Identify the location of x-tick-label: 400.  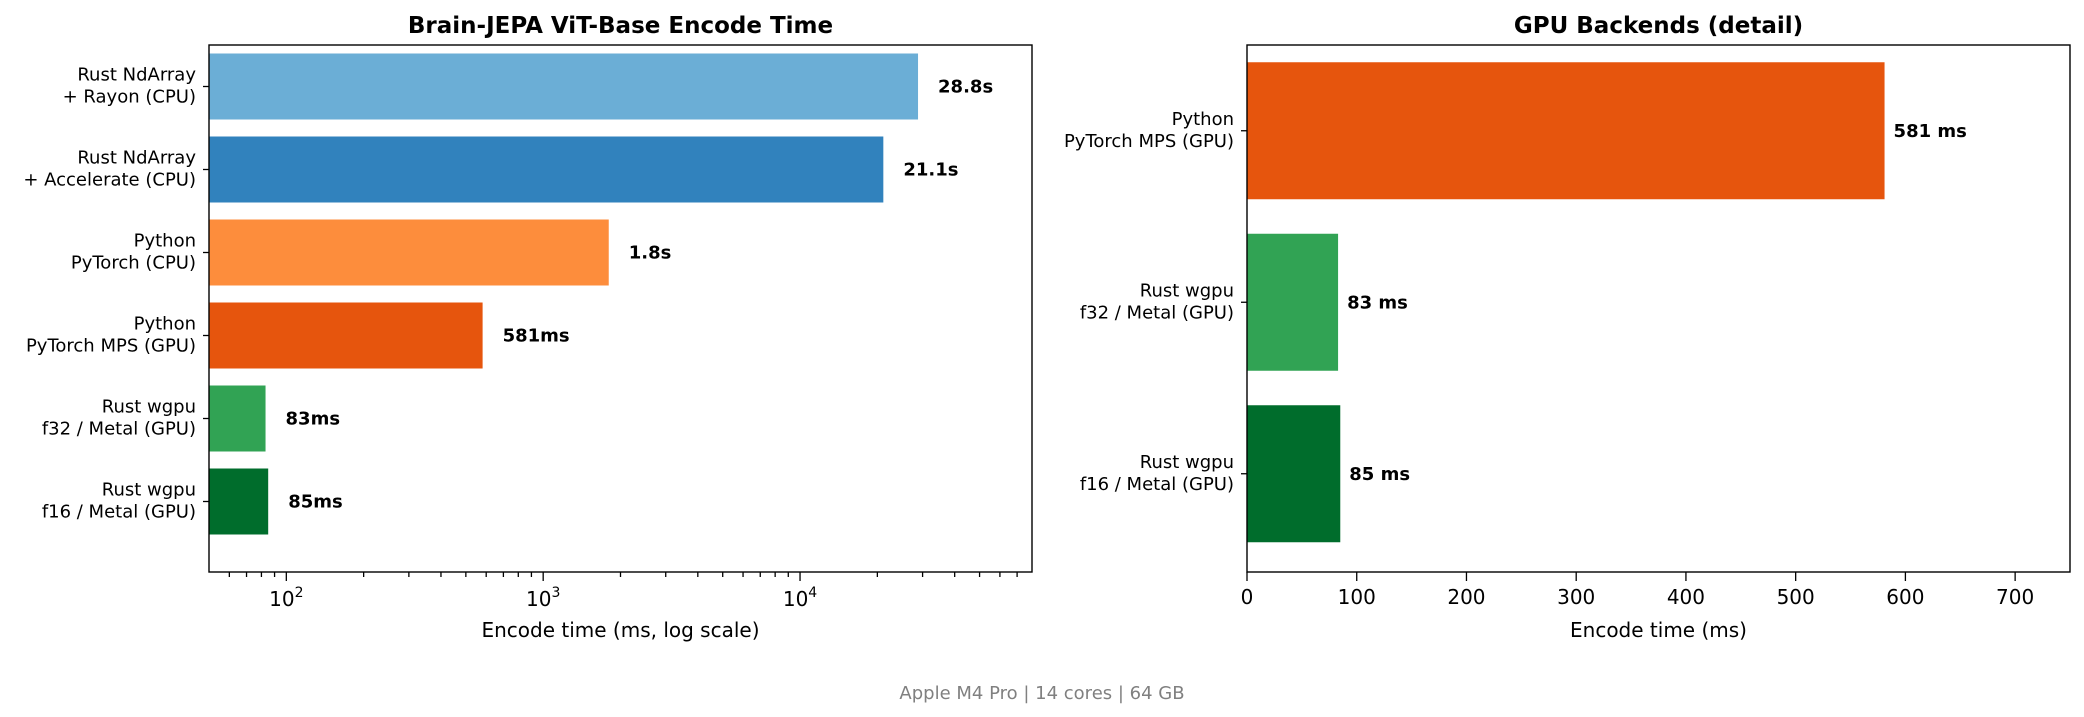
(1686, 597).